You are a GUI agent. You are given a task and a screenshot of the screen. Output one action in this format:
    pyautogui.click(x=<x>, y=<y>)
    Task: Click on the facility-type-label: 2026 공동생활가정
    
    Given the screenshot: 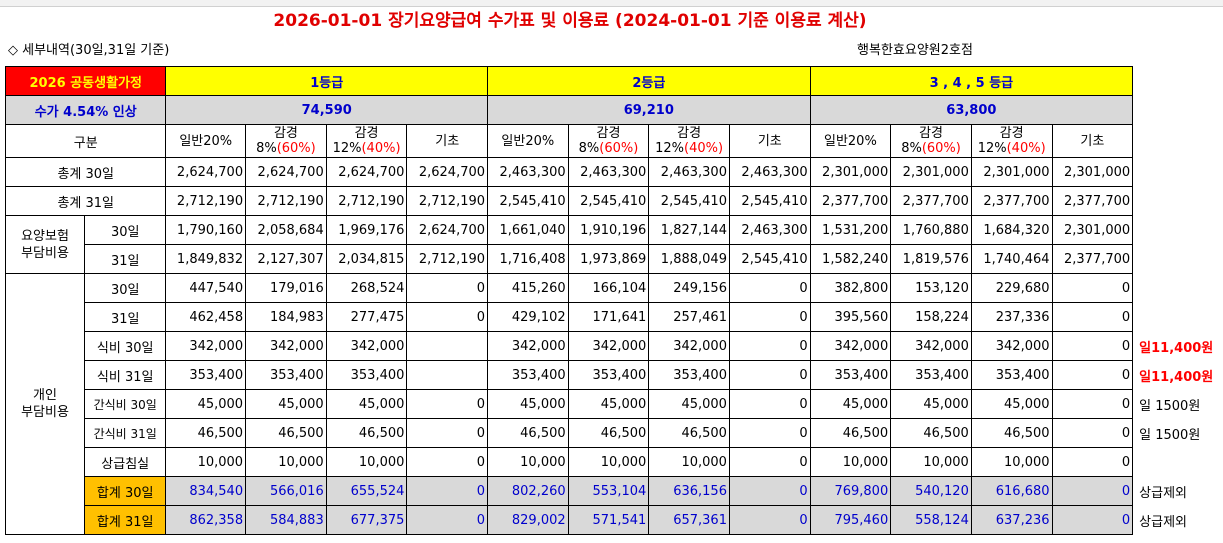 What is the action you would take?
    pyautogui.click(x=85, y=81)
    